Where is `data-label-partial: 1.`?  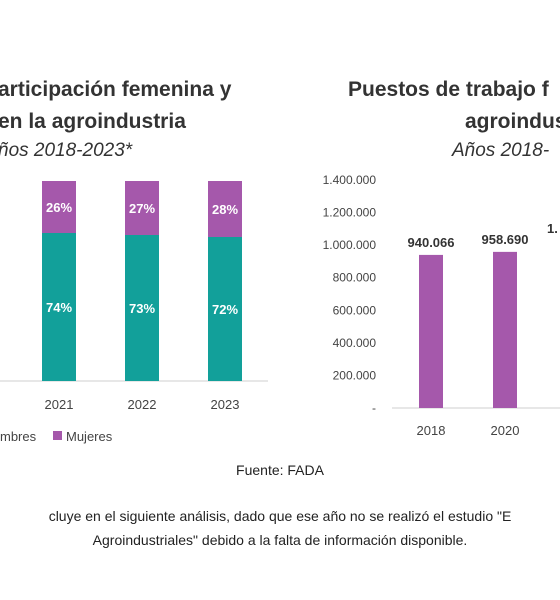
data-label-partial: 1. is located at coordinates (552, 228).